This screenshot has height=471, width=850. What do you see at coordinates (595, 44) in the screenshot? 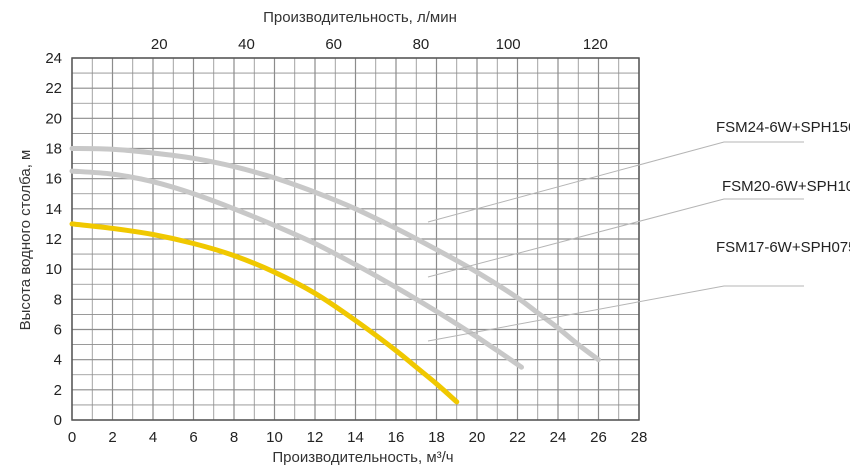
I see `top-x-tick-label: 120` at bounding box center [595, 44].